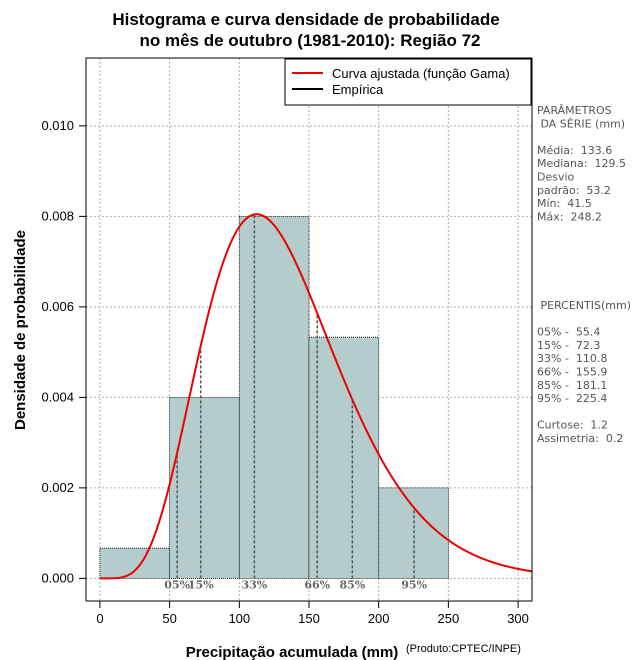  Describe the element at coordinates (572, 398) in the screenshot. I see `percentiles-line-7: 95% - 225.4` at that location.